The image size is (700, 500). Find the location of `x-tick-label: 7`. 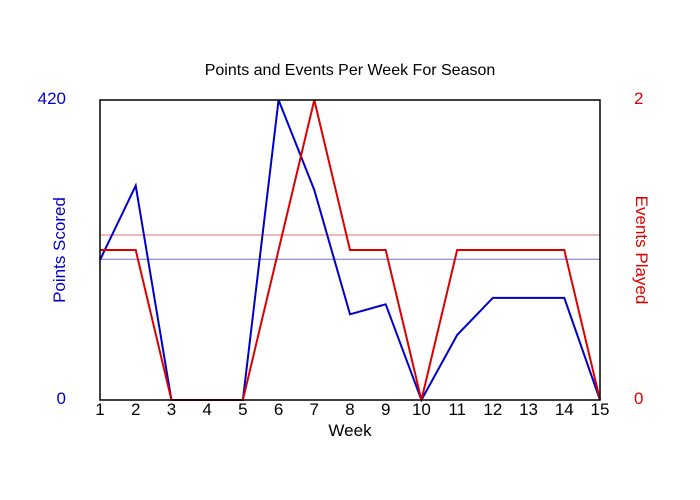

x-tick-label: 7 is located at coordinates (314, 409).